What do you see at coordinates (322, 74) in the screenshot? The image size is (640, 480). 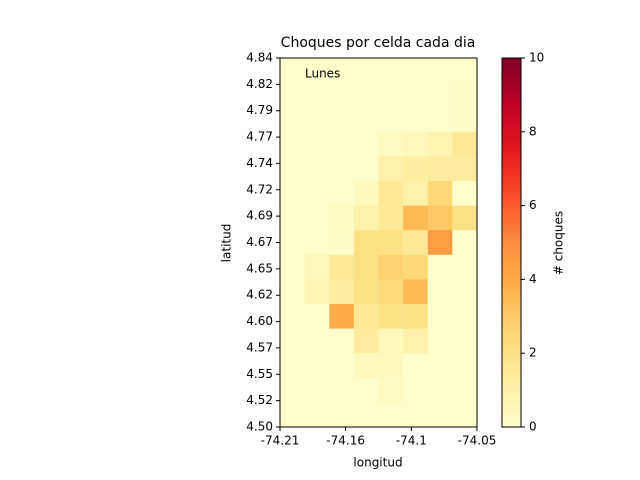 I see `annotation: Lunes` at bounding box center [322, 74].